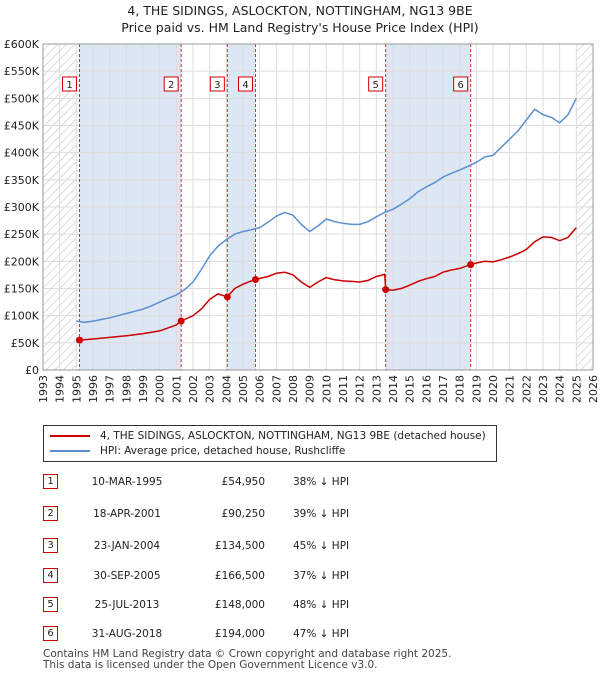 Image resolution: width=600 pixels, height=680 pixels. Describe the element at coordinates (321, 546) in the screenshot. I see `sale-hpi-diff: 45% ↓ HPI` at that location.